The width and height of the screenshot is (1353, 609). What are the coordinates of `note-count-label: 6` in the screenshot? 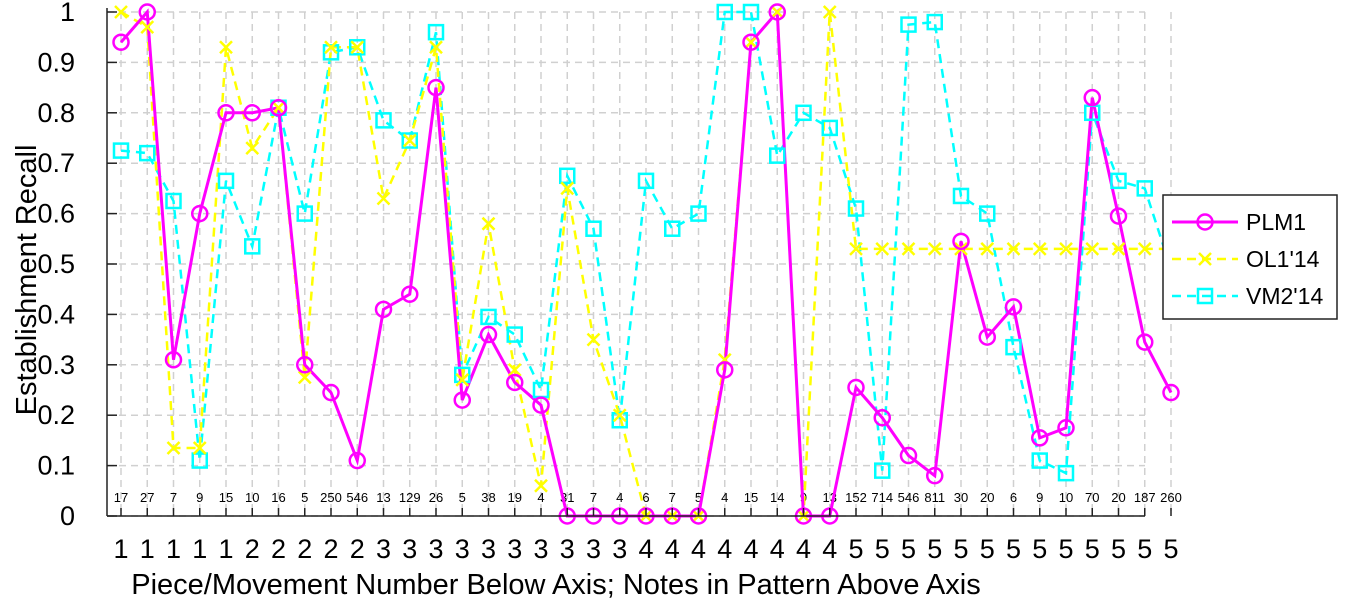 It's located at (1013, 497).